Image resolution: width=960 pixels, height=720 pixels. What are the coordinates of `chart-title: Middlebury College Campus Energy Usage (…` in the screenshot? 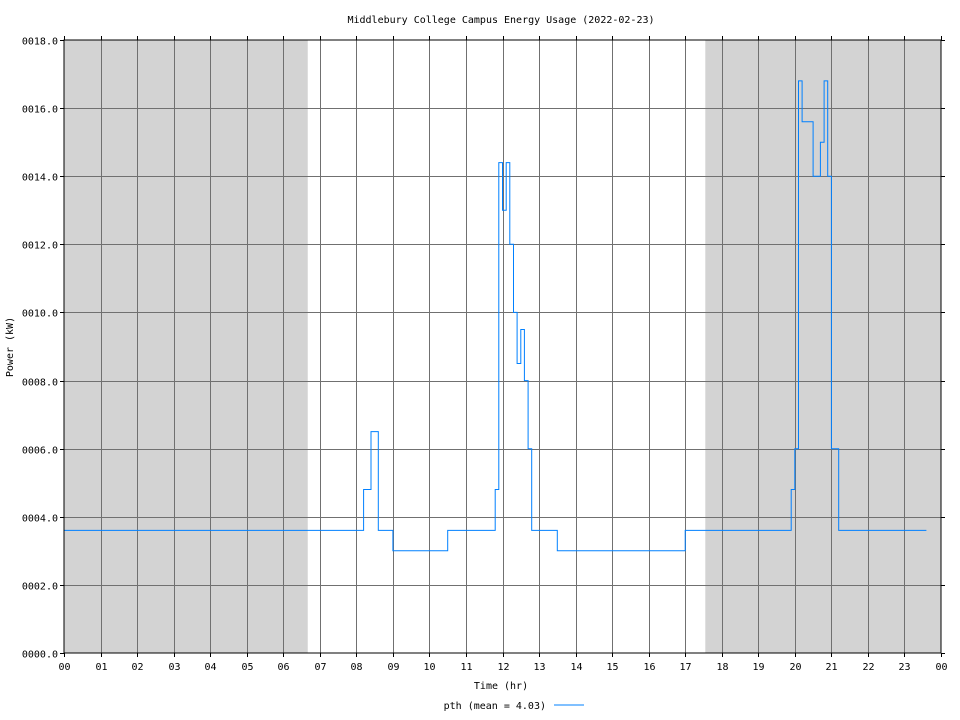 It's located at (500, 20).